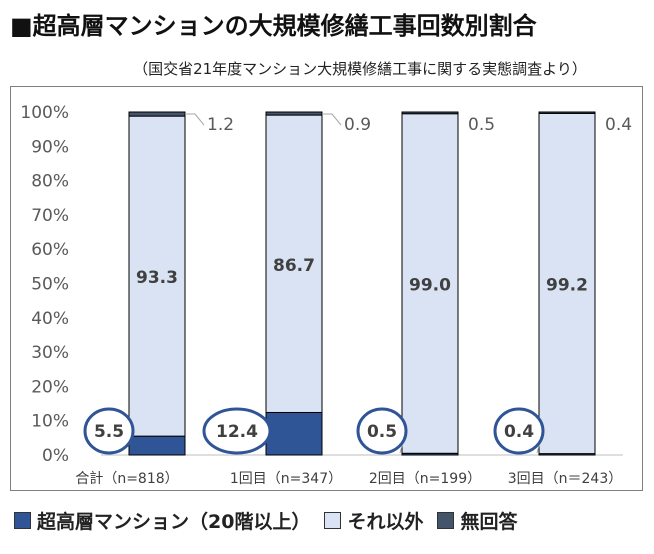 This screenshot has width=654, height=554. I want to click on legend-swatch-no-answer, so click(446, 520).